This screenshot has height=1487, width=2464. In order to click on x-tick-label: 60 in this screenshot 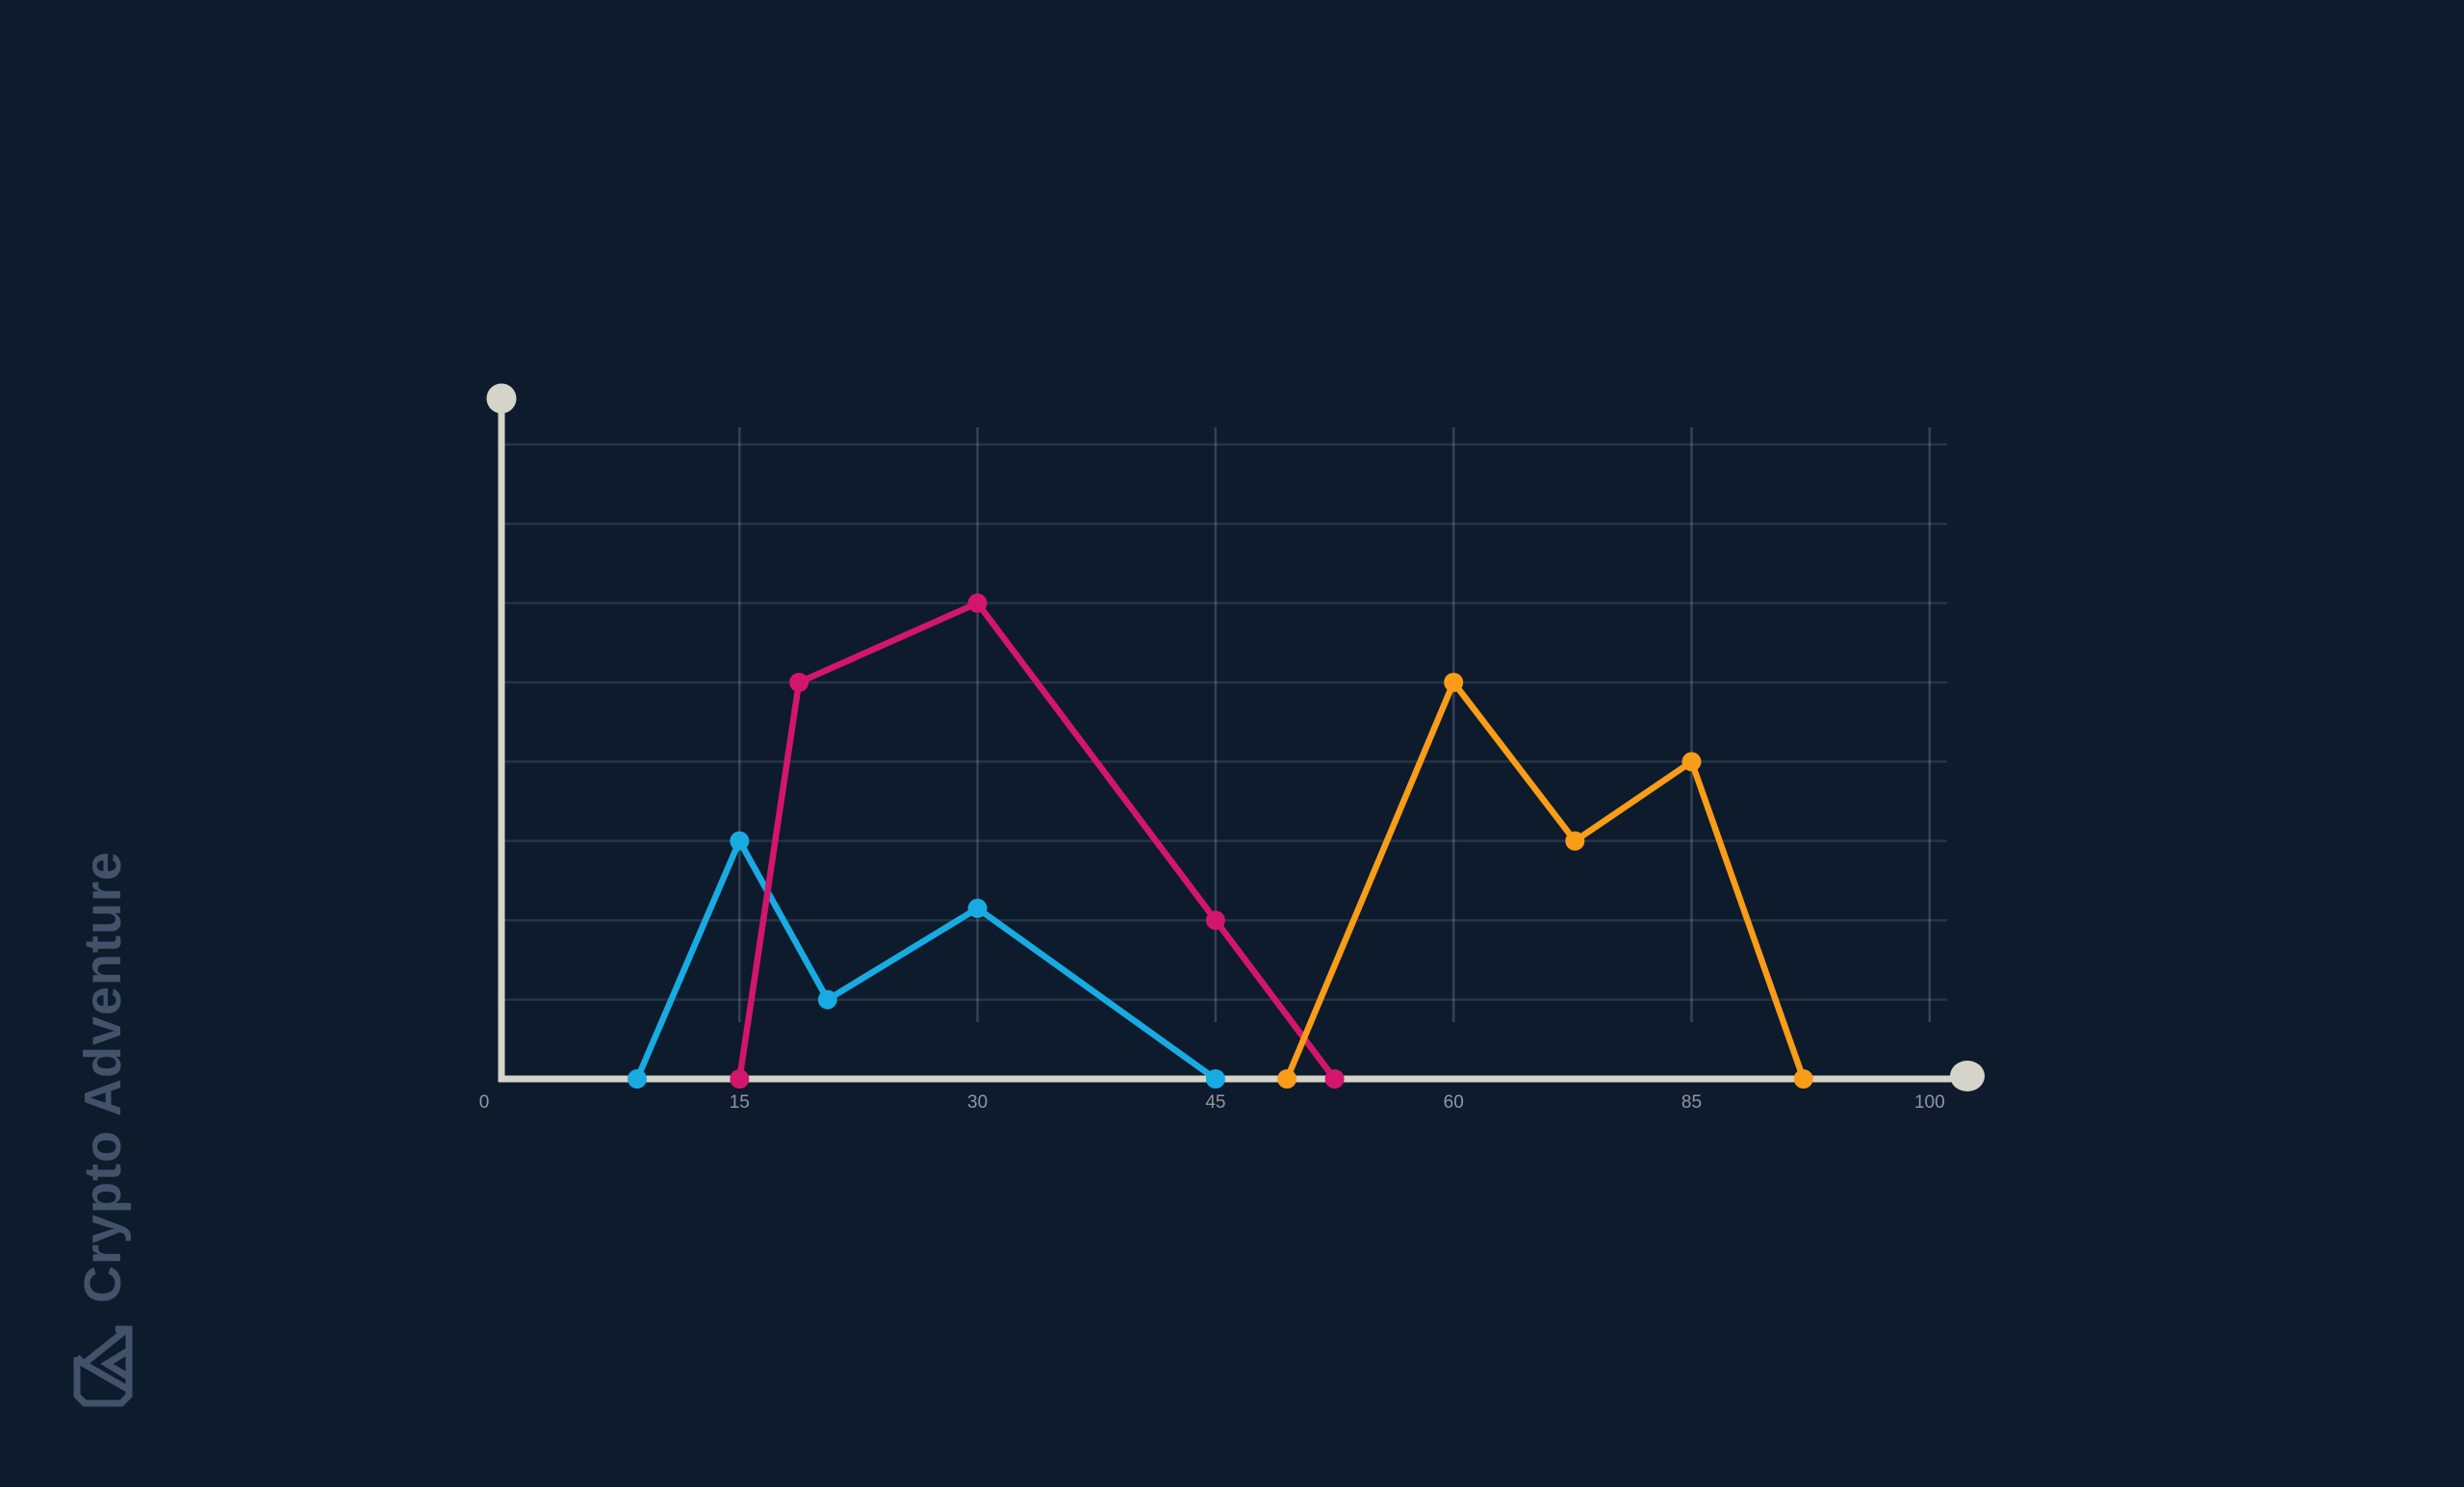, I will do `click(1454, 1102)`.